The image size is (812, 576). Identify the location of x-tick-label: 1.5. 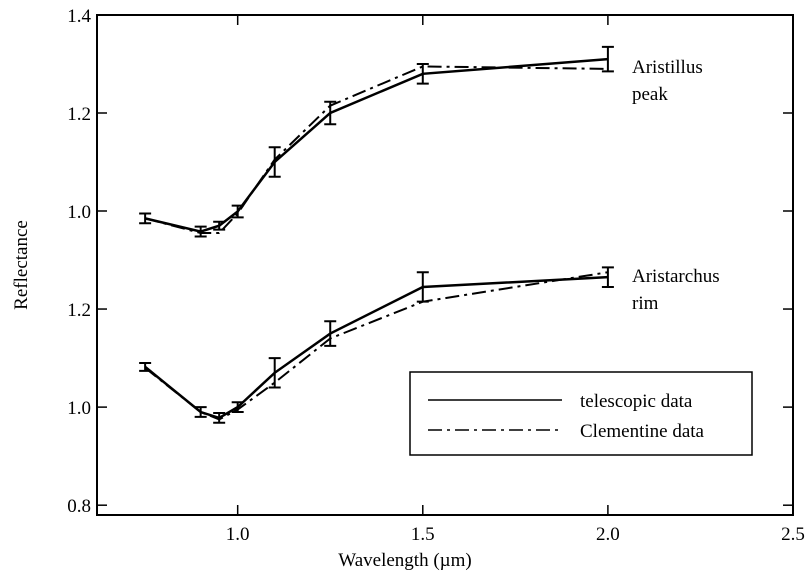
(423, 534).